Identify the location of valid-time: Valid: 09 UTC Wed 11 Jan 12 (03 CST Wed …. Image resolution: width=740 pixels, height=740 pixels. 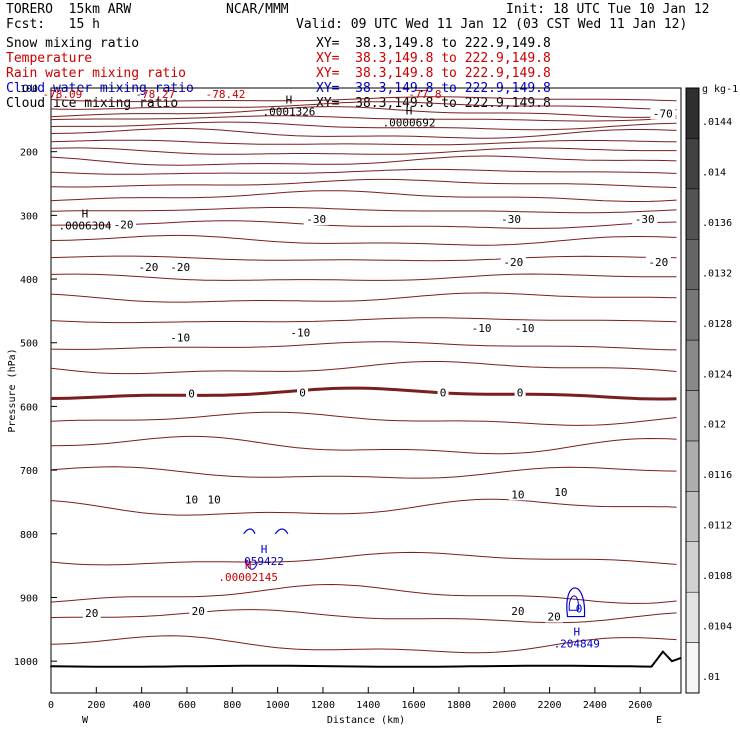
(492, 24).